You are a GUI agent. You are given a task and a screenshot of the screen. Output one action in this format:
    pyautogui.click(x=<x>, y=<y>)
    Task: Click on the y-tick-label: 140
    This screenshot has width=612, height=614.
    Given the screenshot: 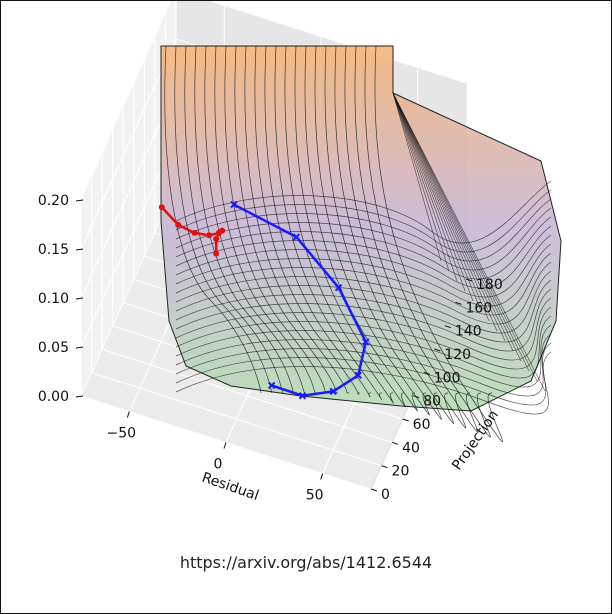 What is the action you would take?
    pyautogui.click(x=468, y=332)
    